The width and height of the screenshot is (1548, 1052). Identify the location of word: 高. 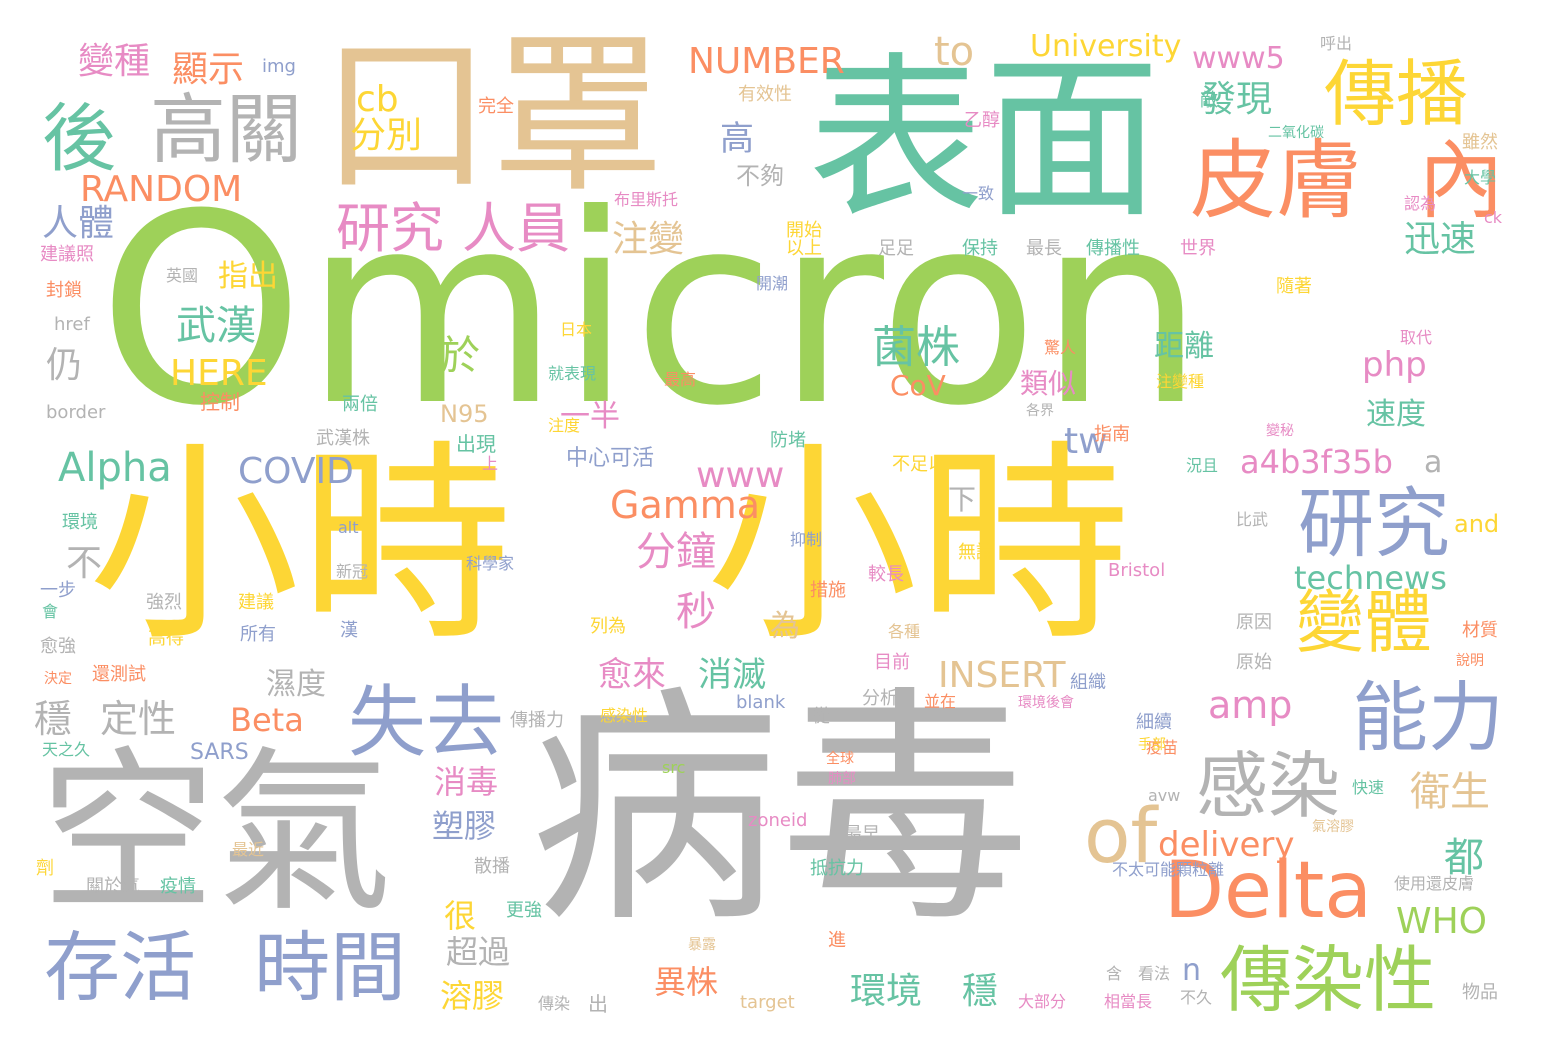
(737, 139).